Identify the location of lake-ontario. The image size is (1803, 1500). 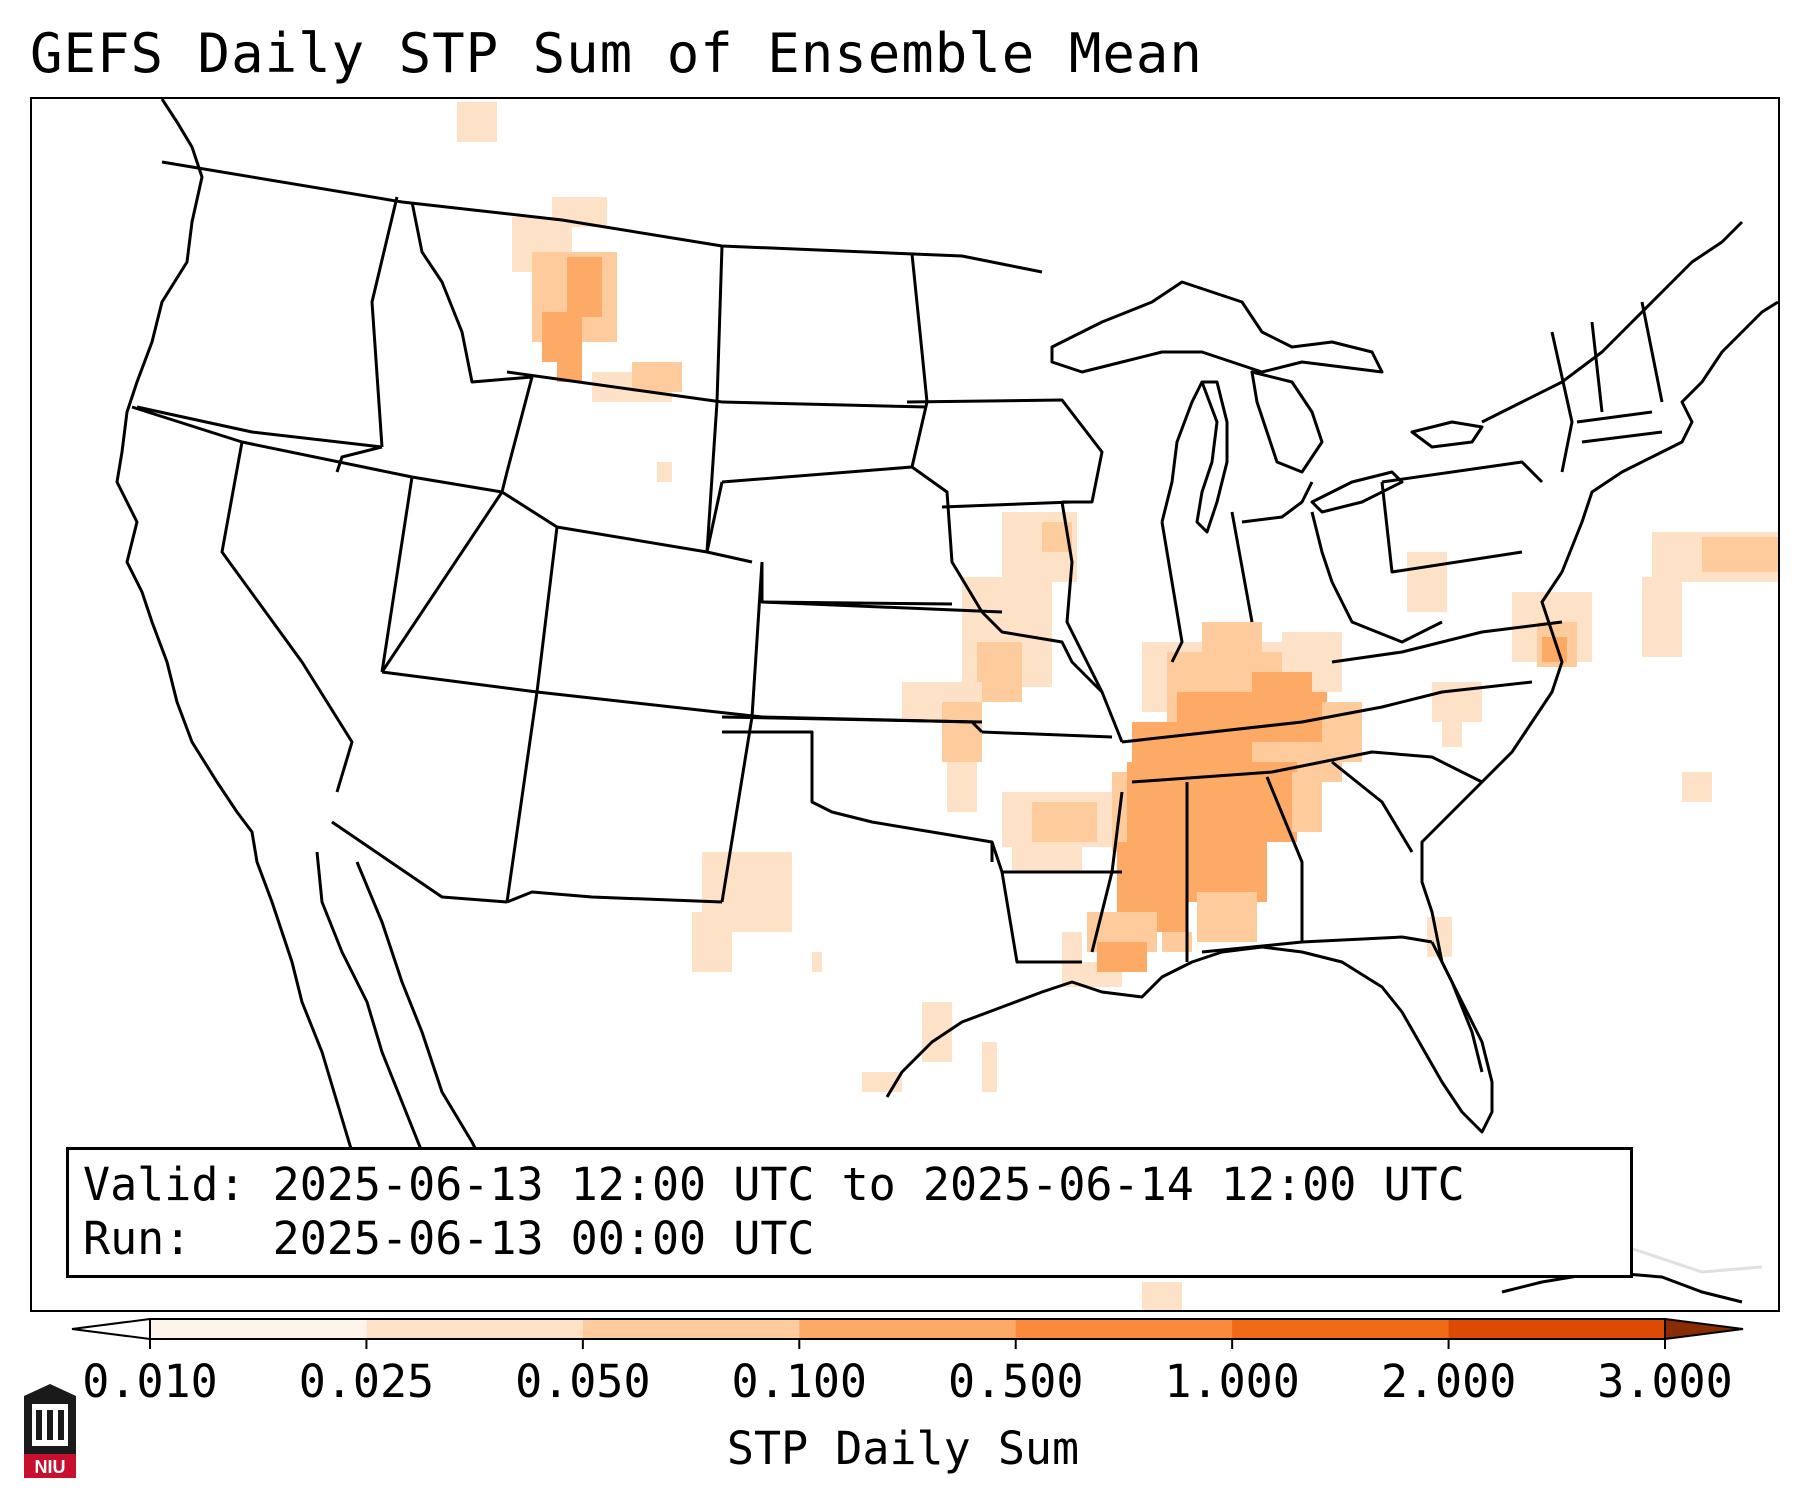
(1447, 434).